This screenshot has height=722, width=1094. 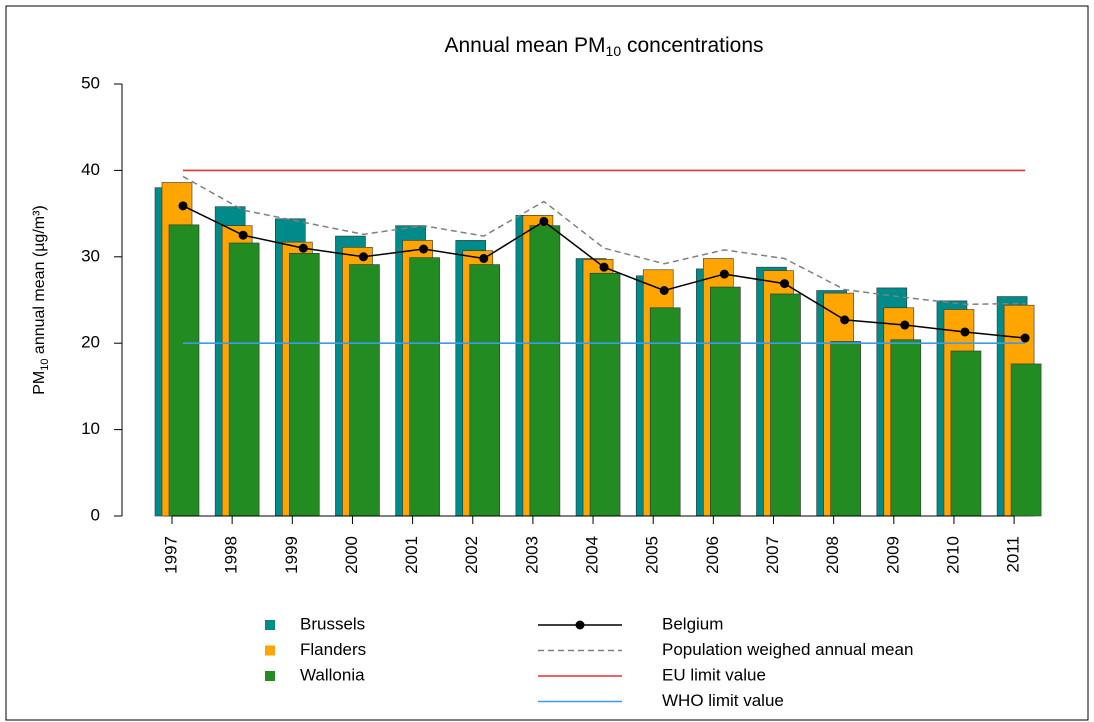 I want to click on title-main: Annual mean PM, so click(x=524, y=45).